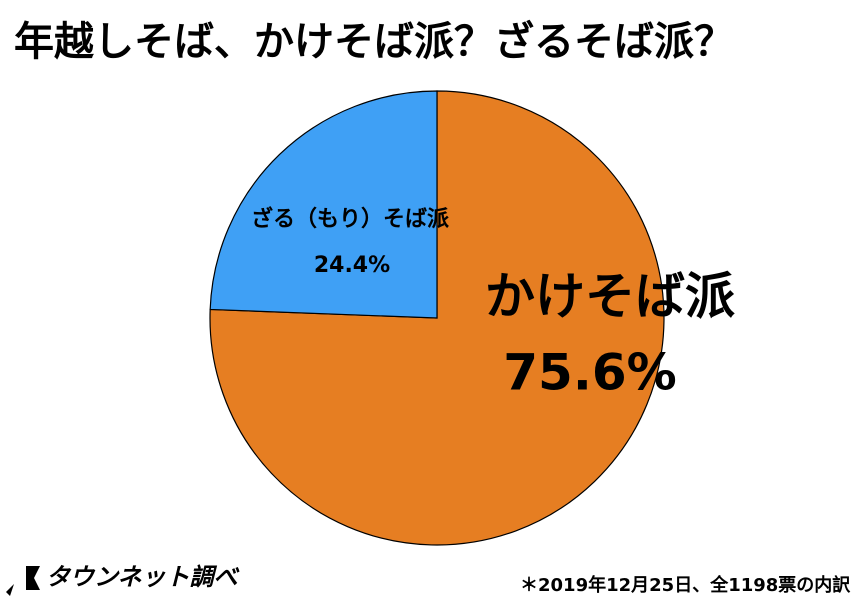 This screenshot has height=600, width=864. Describe the element at coordinates (143, 577) in the screenshot. I see `source: タウンネット調べ` at that location.